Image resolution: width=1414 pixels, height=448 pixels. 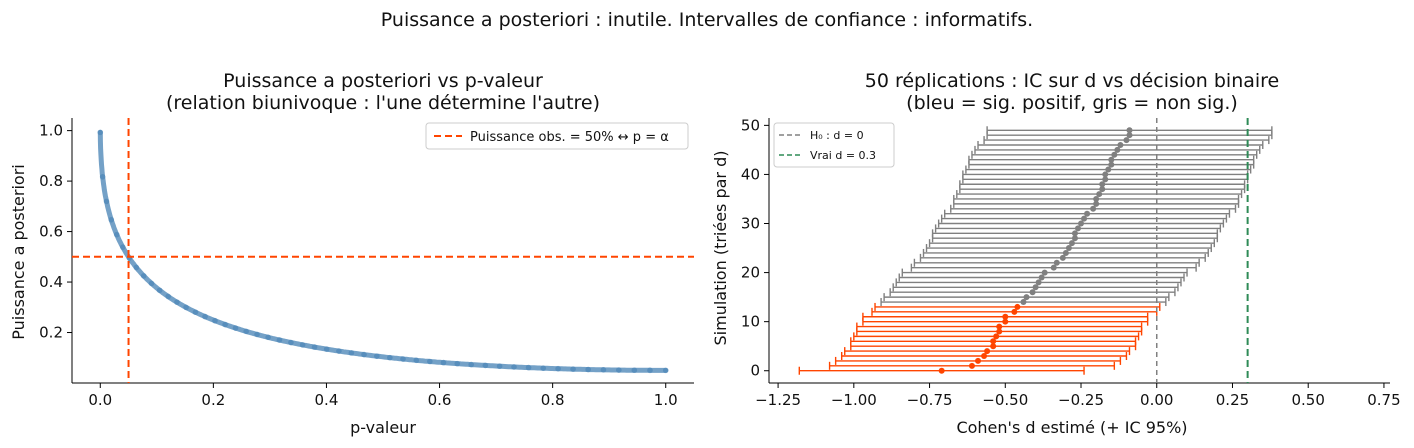 What do you see at coordinates (553, 400) in the screenshot?
I see `left-x-tick-label: 0.8` at bounding box center [553, 400].